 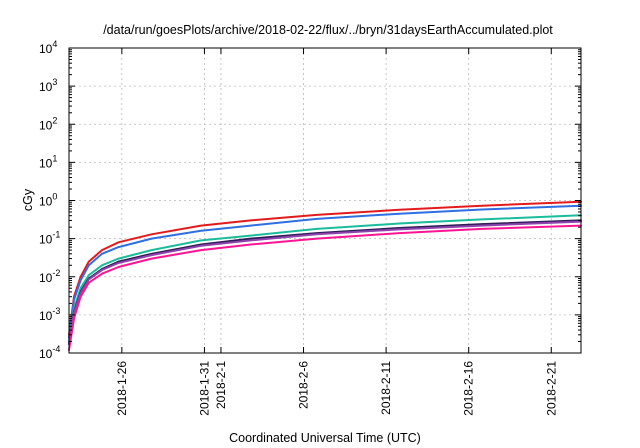 I want to click on x-tick-label: 2018-1-31, so click(x=204, y=388).